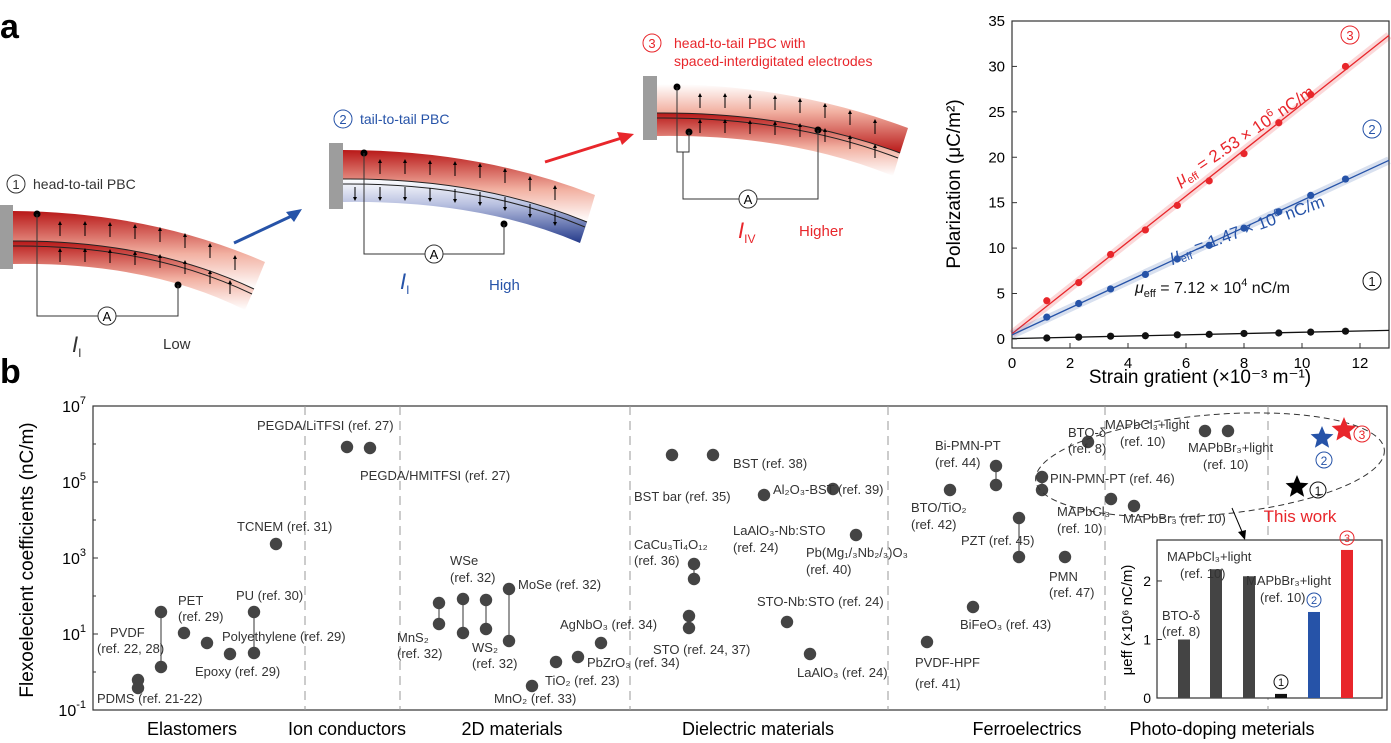 The height and width of the screenshot is (743, 1391). I want to click on category-label: Ion conductors, so click(347, 729).